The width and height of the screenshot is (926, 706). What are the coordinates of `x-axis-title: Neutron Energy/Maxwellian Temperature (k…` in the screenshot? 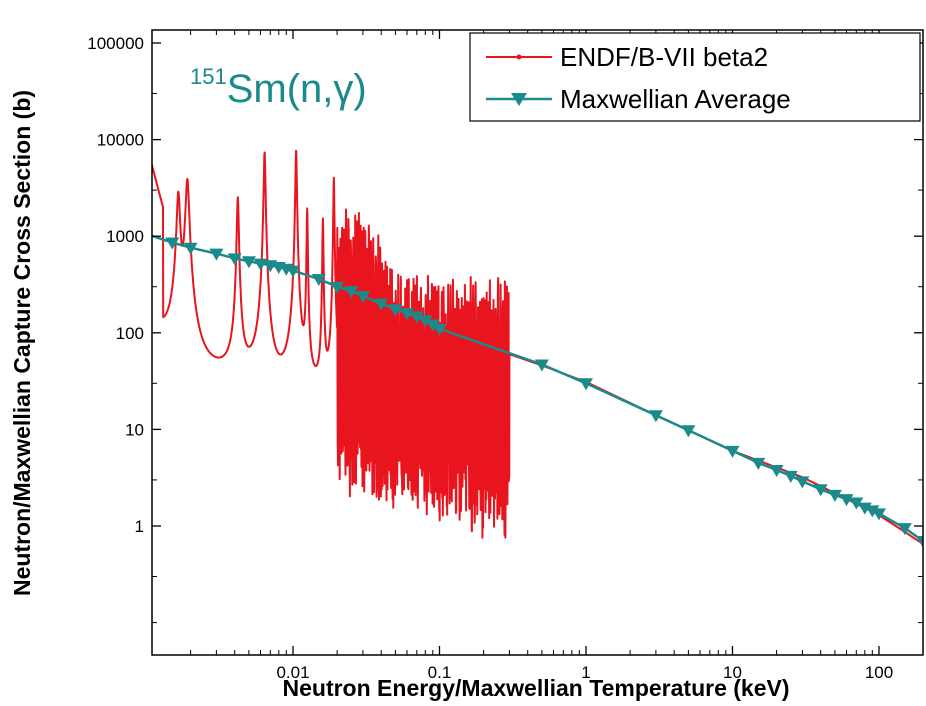 It's located at (536, 688).